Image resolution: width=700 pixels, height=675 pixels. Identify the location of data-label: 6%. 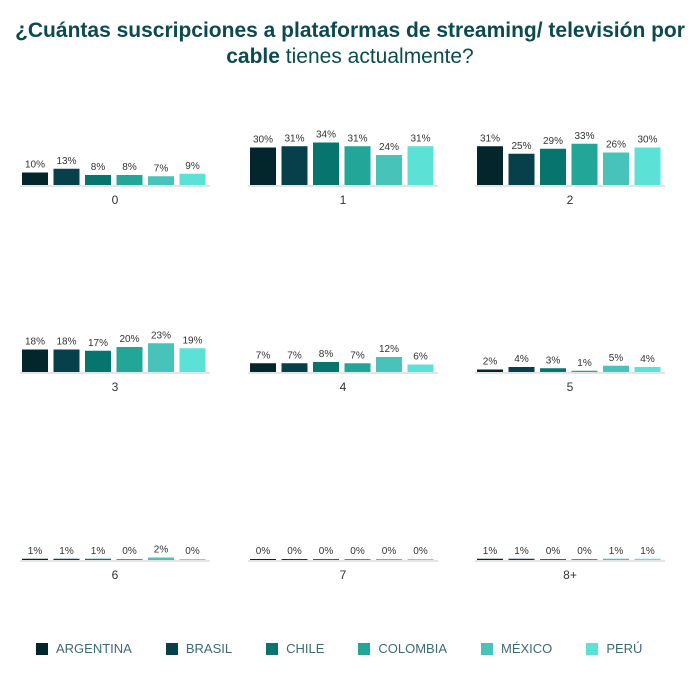
(420, 357).